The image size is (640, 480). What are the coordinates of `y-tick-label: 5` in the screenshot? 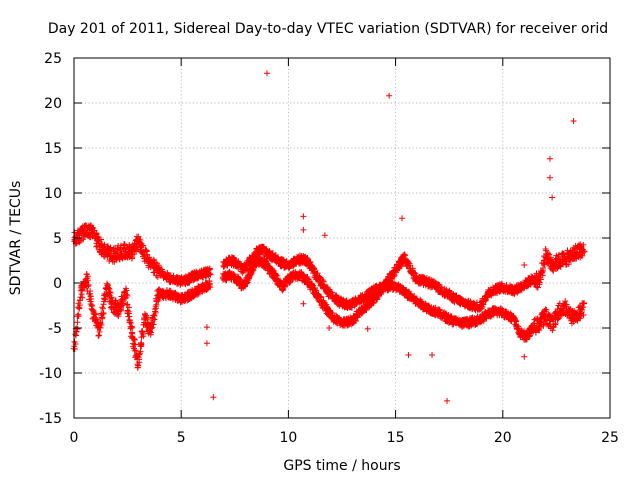 It's located at (57, 239).